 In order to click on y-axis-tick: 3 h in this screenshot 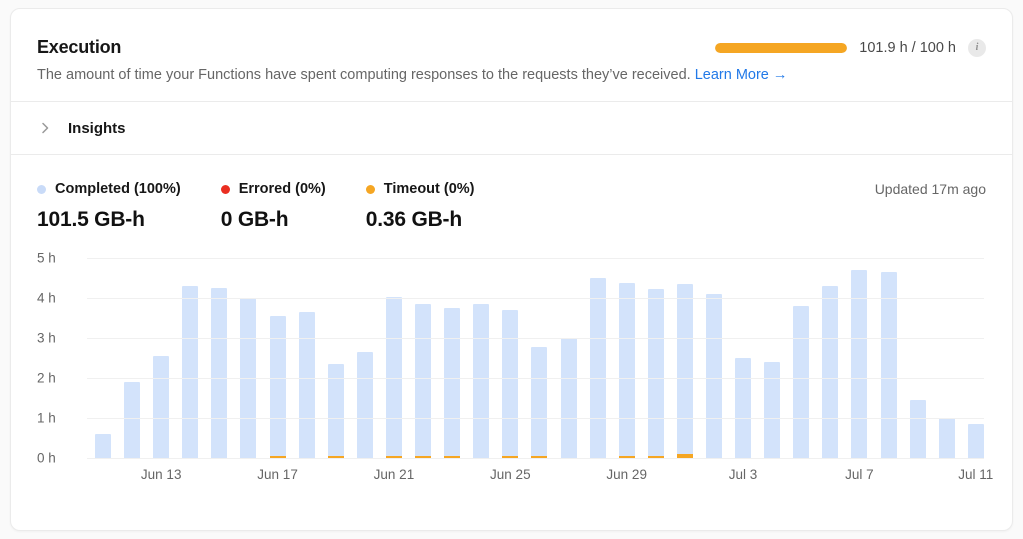, I will do `click(46, 338)`.